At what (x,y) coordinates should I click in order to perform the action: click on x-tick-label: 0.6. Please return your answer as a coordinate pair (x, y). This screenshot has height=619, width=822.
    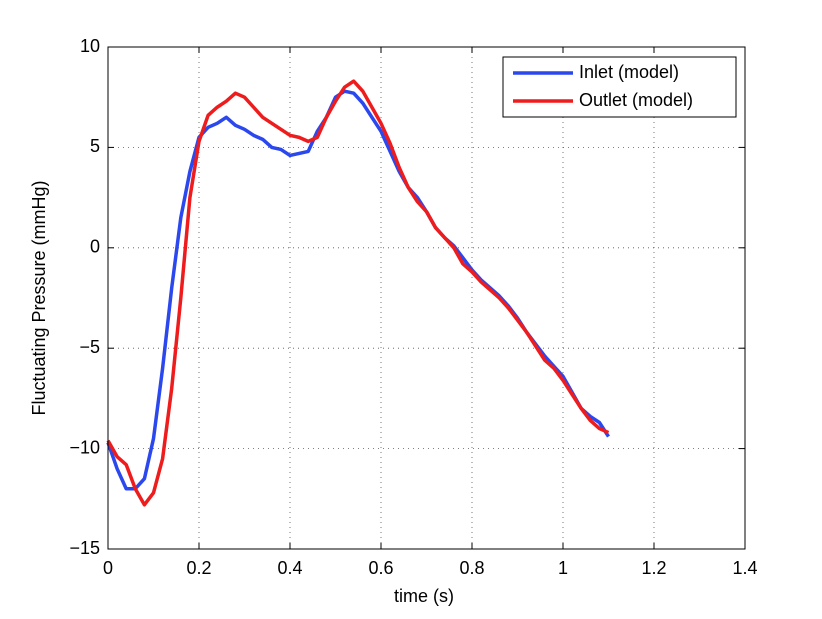
    Looking at the image, I should click on (380, 568).